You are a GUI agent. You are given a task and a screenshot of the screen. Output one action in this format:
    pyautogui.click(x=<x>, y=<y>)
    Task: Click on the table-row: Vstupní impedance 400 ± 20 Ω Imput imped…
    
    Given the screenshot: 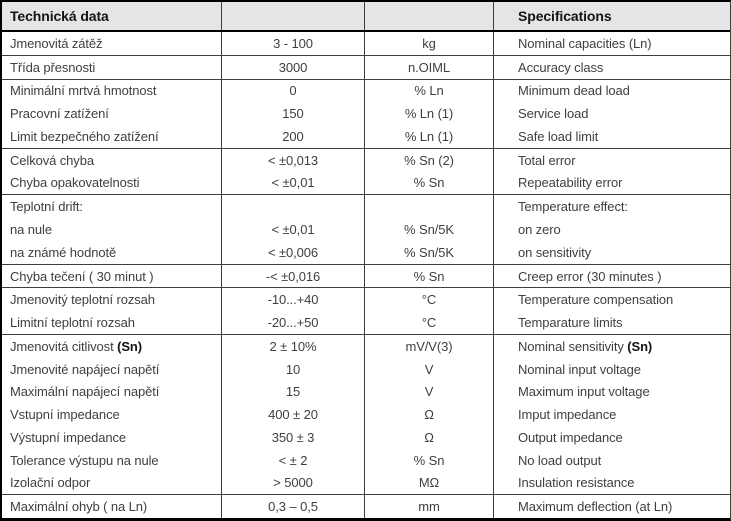 What is the action you would take?
    pyautogui.click(x=366, y=415)
    